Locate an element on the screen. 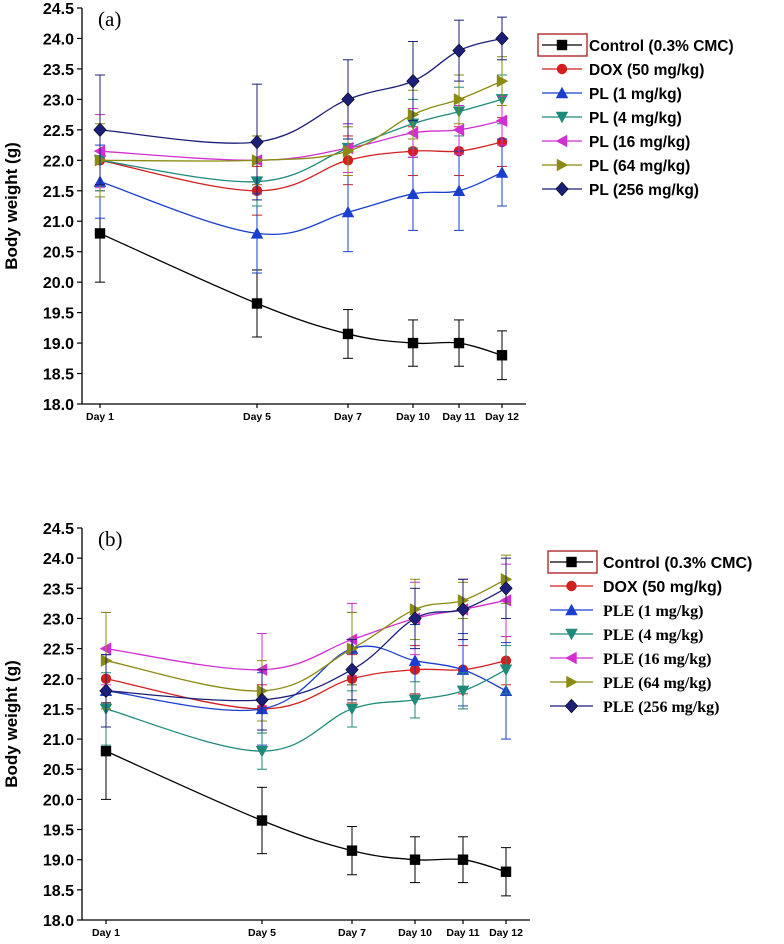 The height and width of the screenshot is (944, 784). y-tick-label: 18.0 is located at coordinates (58, 405).